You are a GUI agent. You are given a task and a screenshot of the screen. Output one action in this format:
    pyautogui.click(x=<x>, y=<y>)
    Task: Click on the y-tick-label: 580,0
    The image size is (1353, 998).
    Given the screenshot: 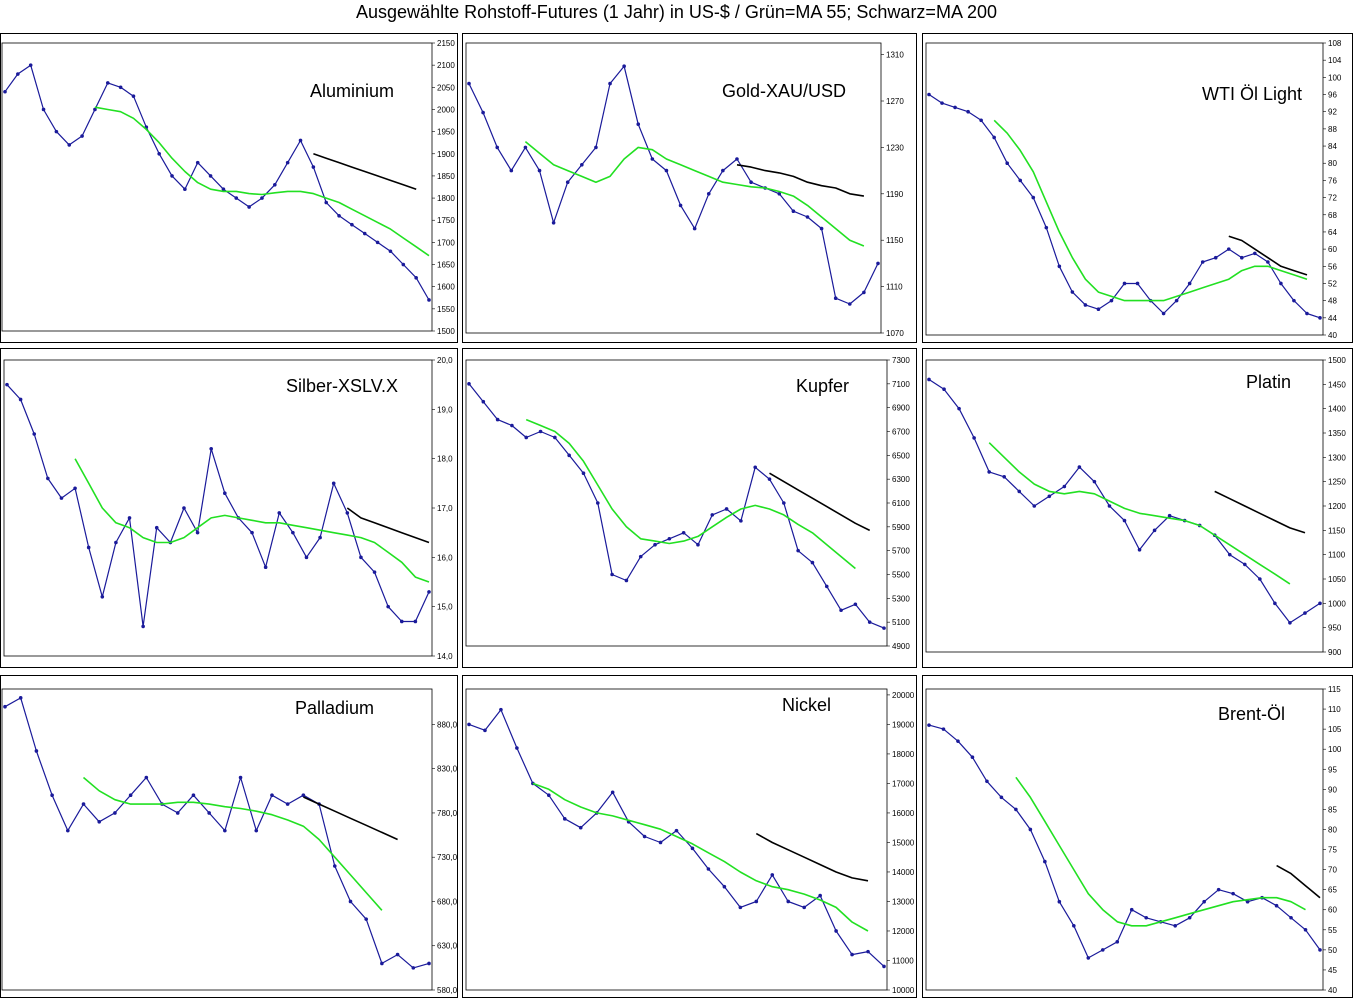 What is the action you would take?
    pyautogui.click(x=447, y=990)
    